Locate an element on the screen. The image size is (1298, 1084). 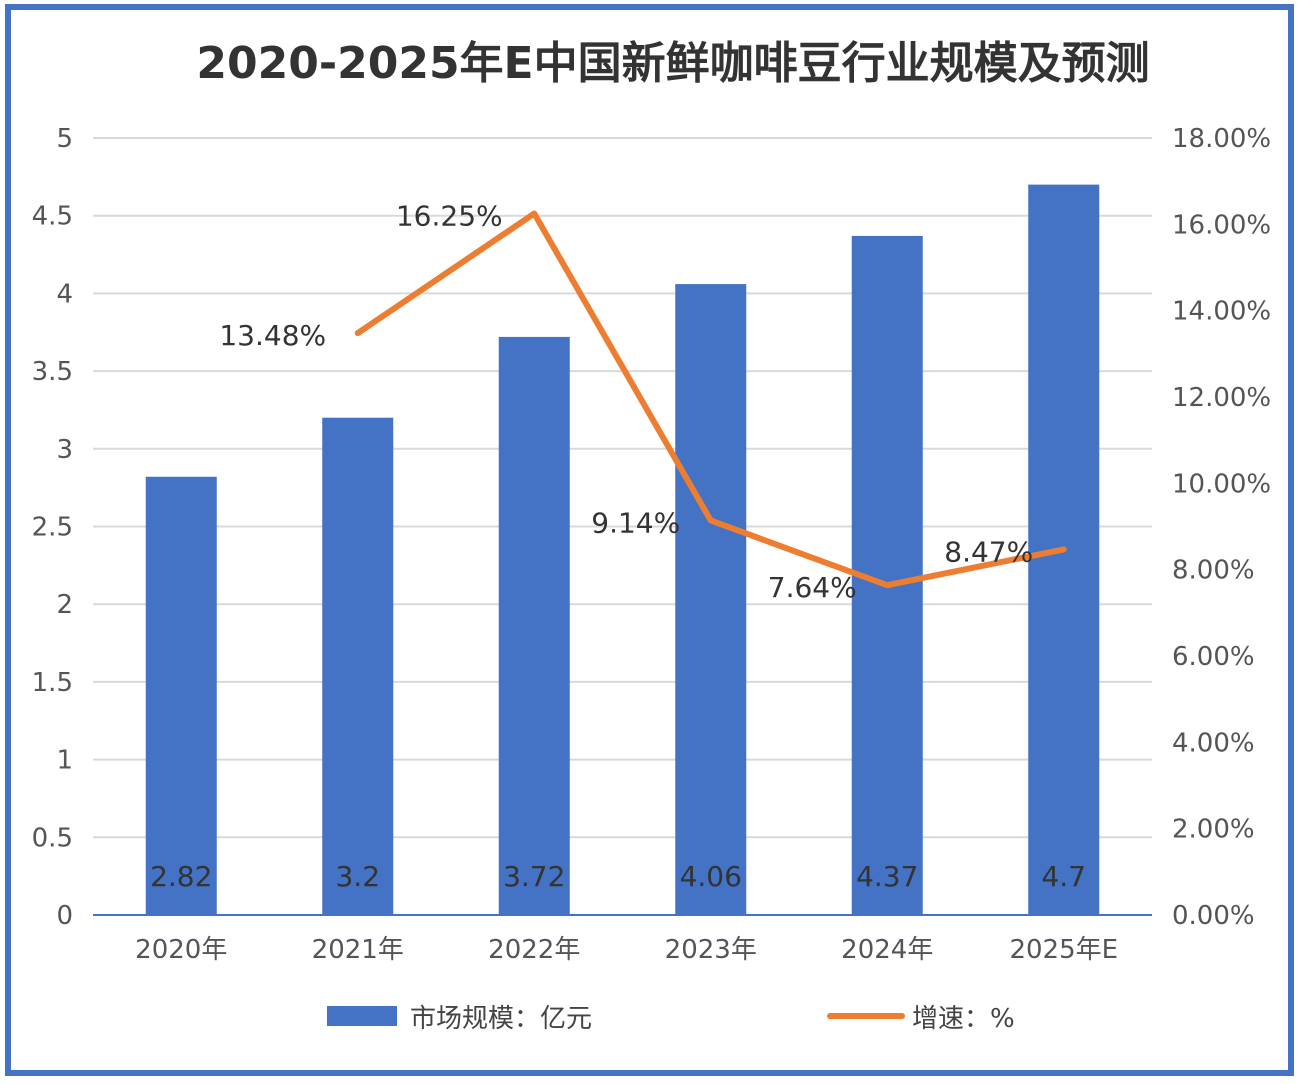
bar-data-label: 4.37 is located at coordinates (887, 876).